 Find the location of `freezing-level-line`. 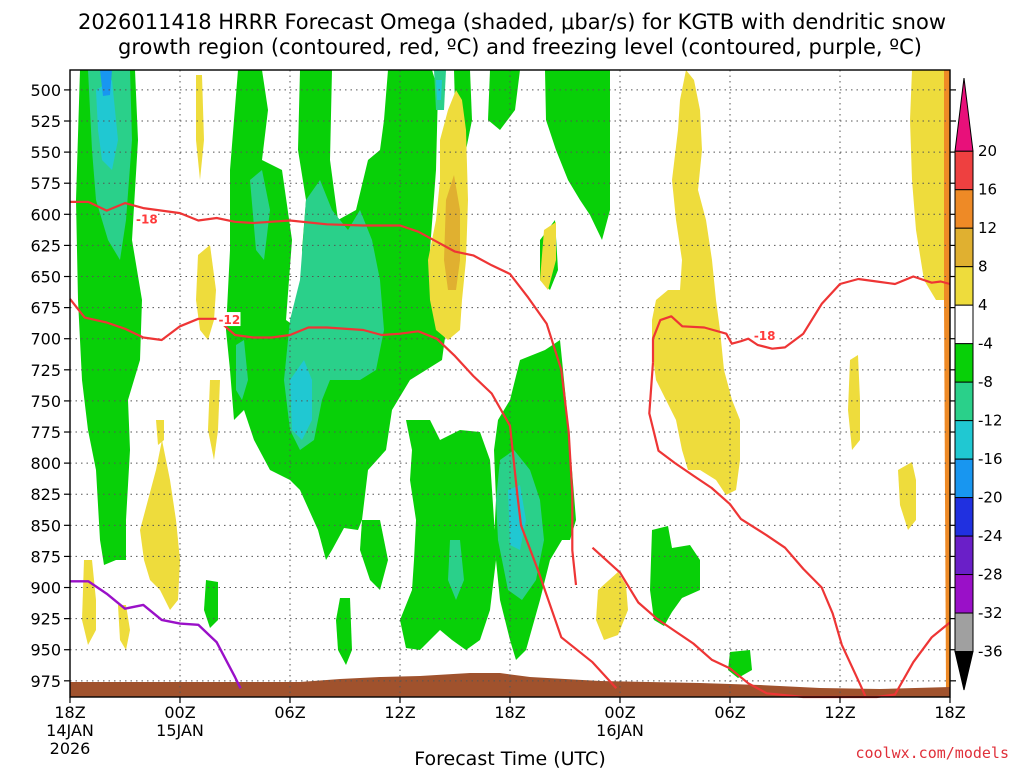

freezing-level-line is located at coordinates (156, 634).